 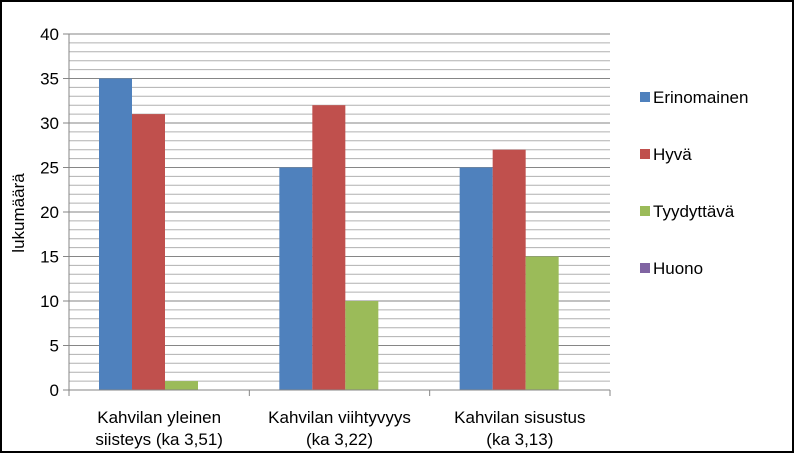 What do you see at coordinates (54, 346) in the screenshot?
I see `y-tick-label: 5` at bounding box center [54, 346].